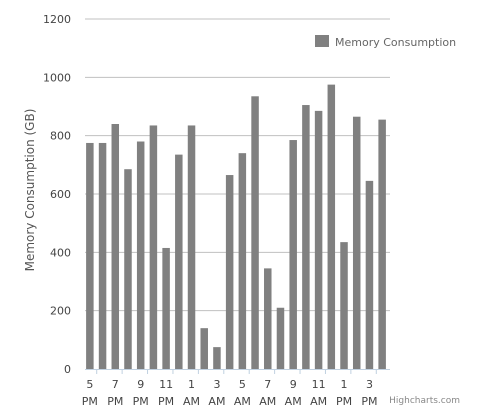 Image resolution: width=480 pixels, height=419 pixels. I want to click on y-tick-label: 1000, so click(57, 77).